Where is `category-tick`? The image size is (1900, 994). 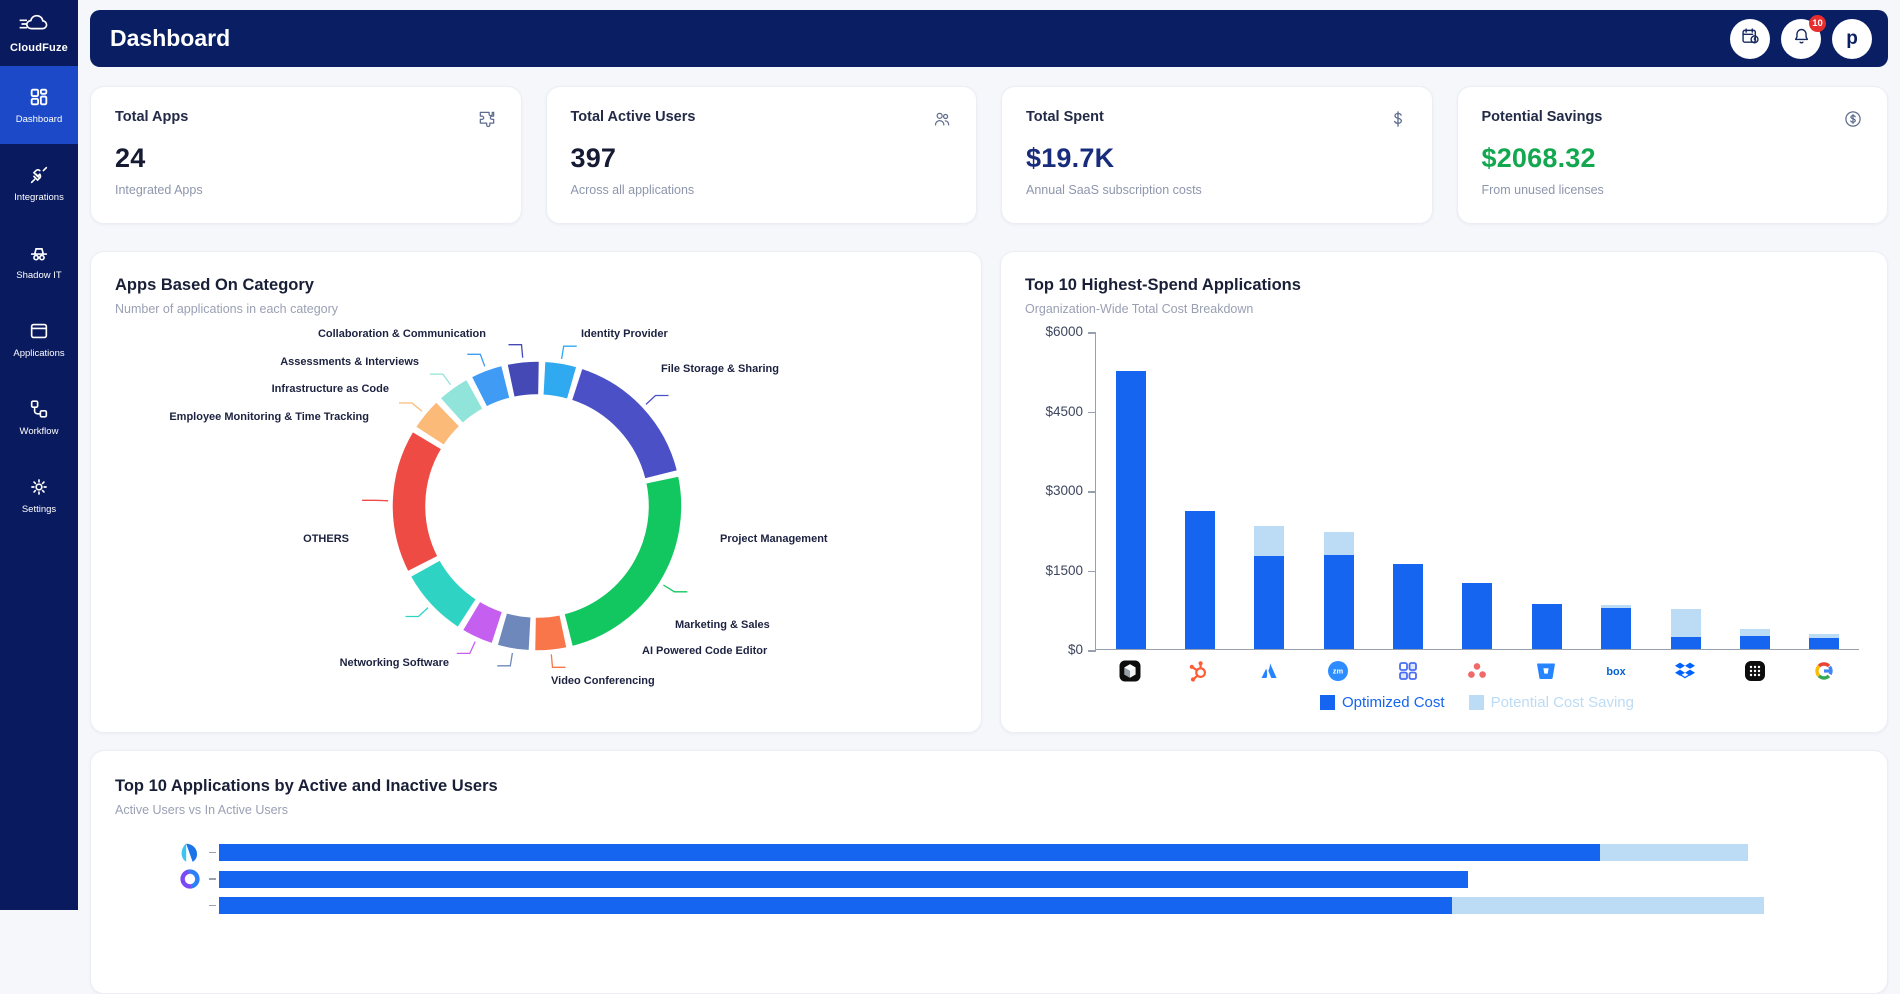
category-tick is located at coordinates (212, 905).